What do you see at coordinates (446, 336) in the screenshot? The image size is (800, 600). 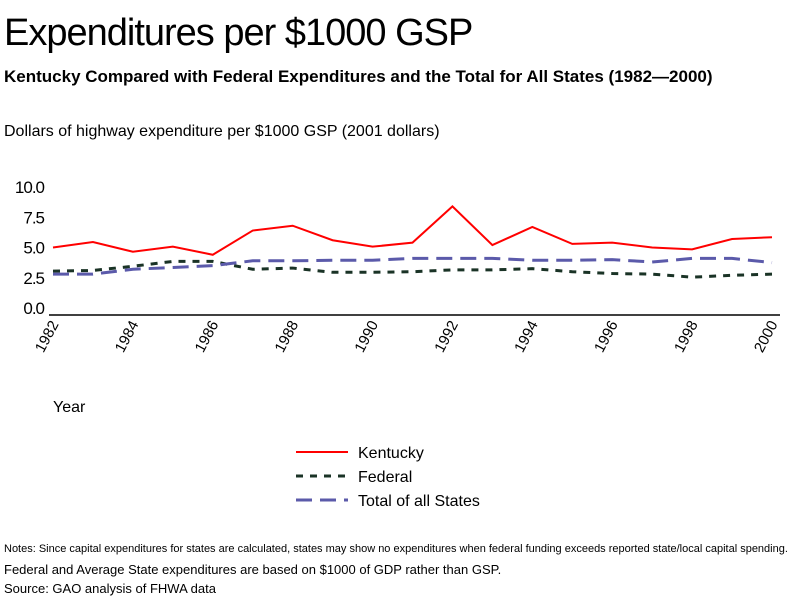 I see `x-tick-label: 1992` at bounding box center [446, 336].